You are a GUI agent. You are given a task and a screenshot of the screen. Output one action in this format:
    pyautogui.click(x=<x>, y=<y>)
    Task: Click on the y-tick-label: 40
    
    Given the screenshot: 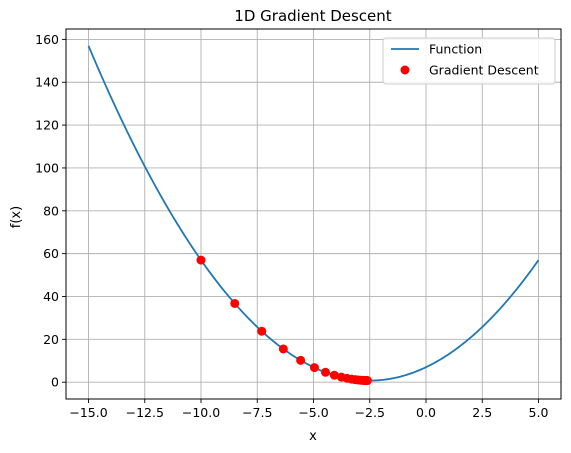 What is the action you would take?
    pyautogui.click(x=51, y=296)
    